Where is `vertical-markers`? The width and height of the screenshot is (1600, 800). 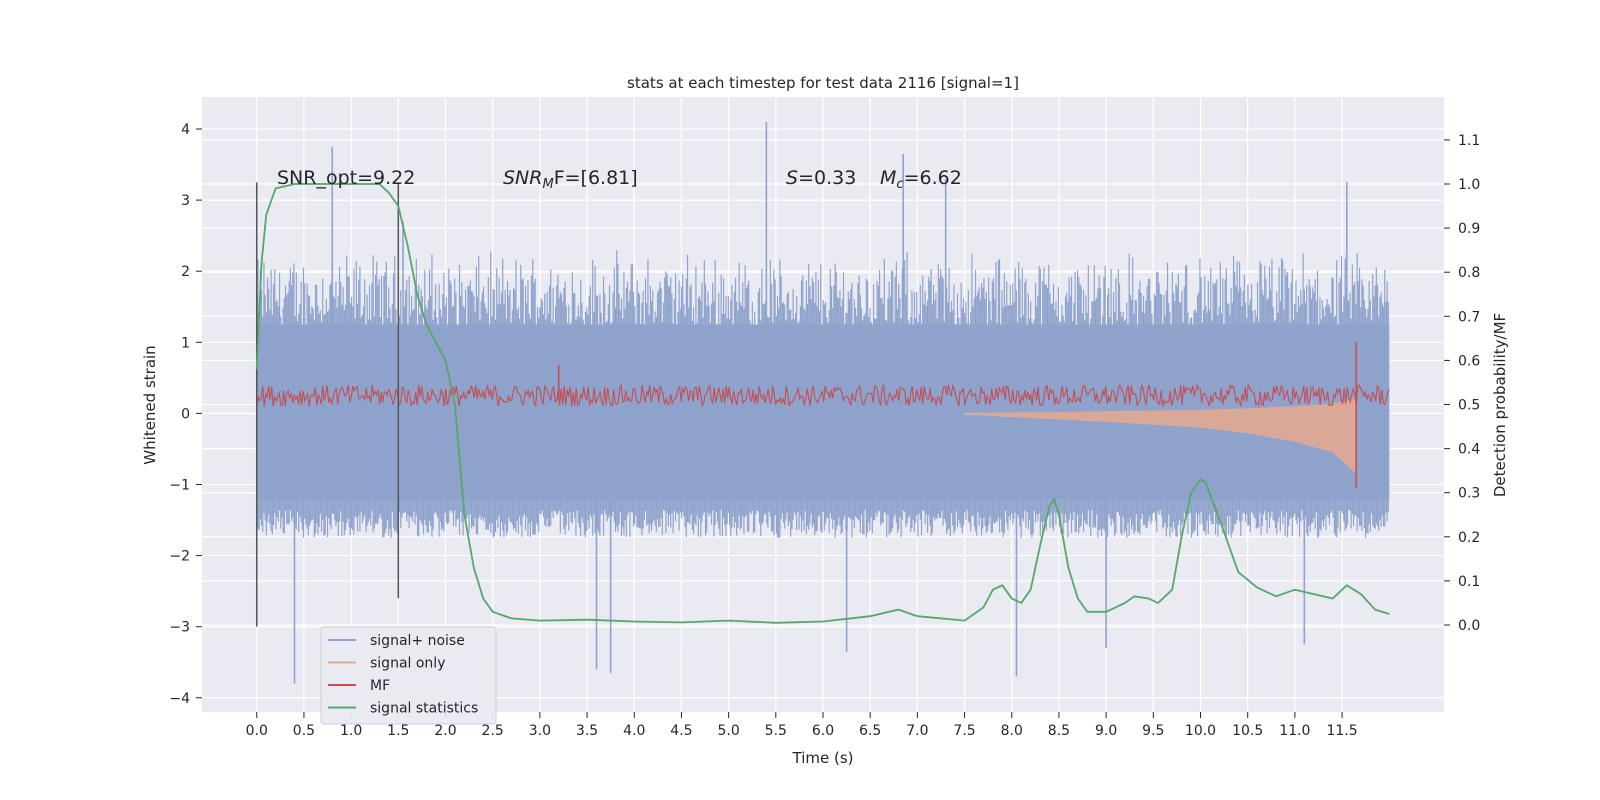
vertical-markers is located at coordinates (327, 404).